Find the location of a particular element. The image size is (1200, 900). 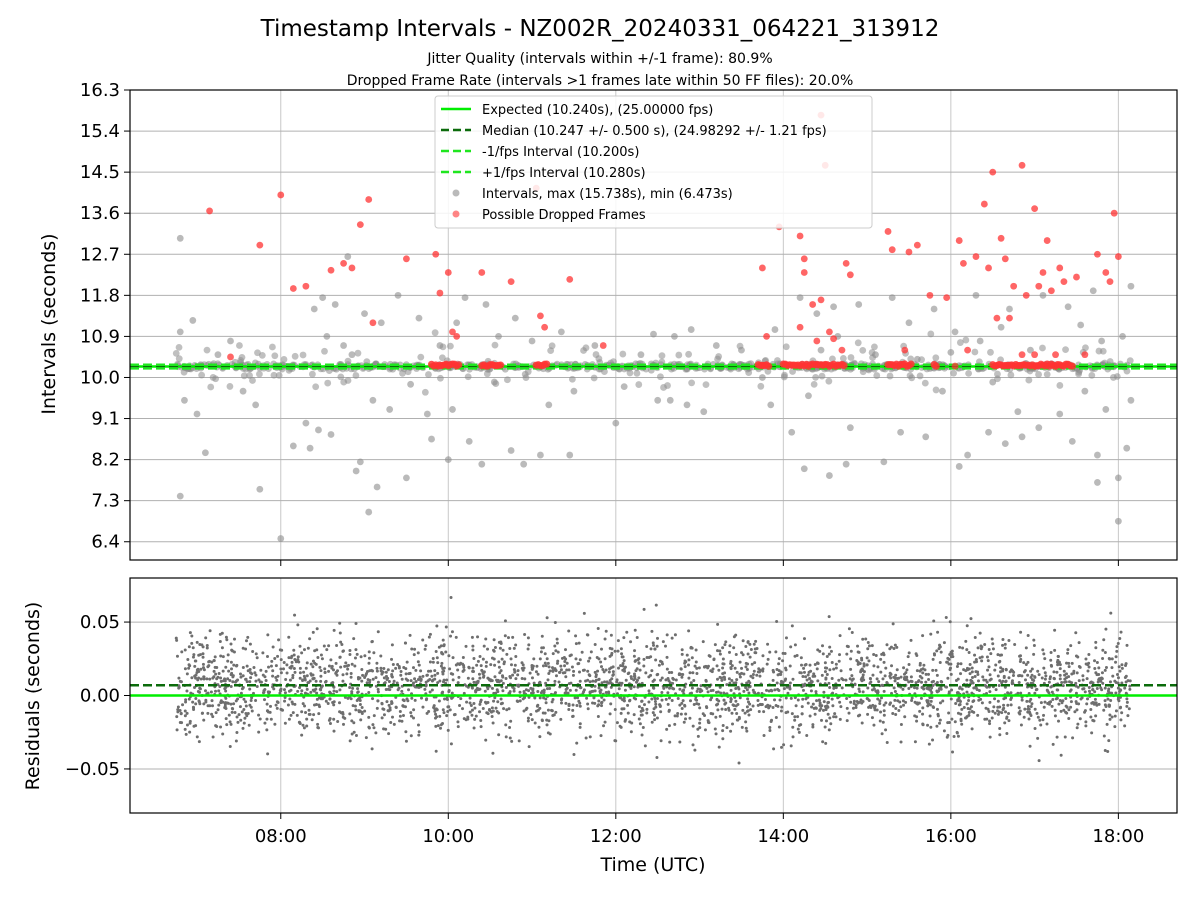

y-tick-label: 10.0 is located at coordinates (100, 377).